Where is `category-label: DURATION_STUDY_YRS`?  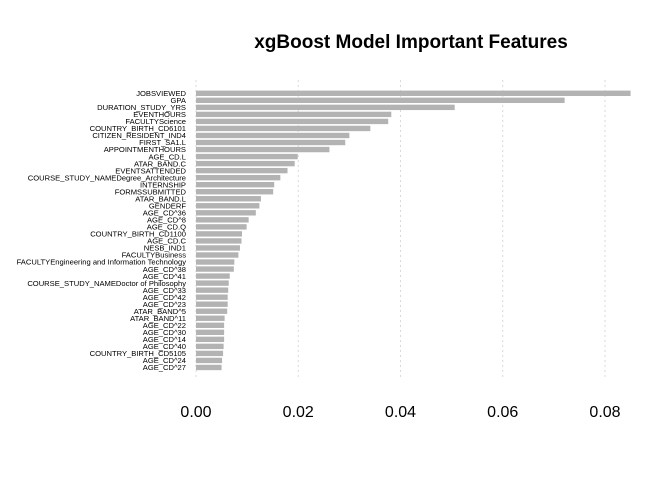 category-label: DURATION_STUDY_YRS is located at coordinates (141, 107).